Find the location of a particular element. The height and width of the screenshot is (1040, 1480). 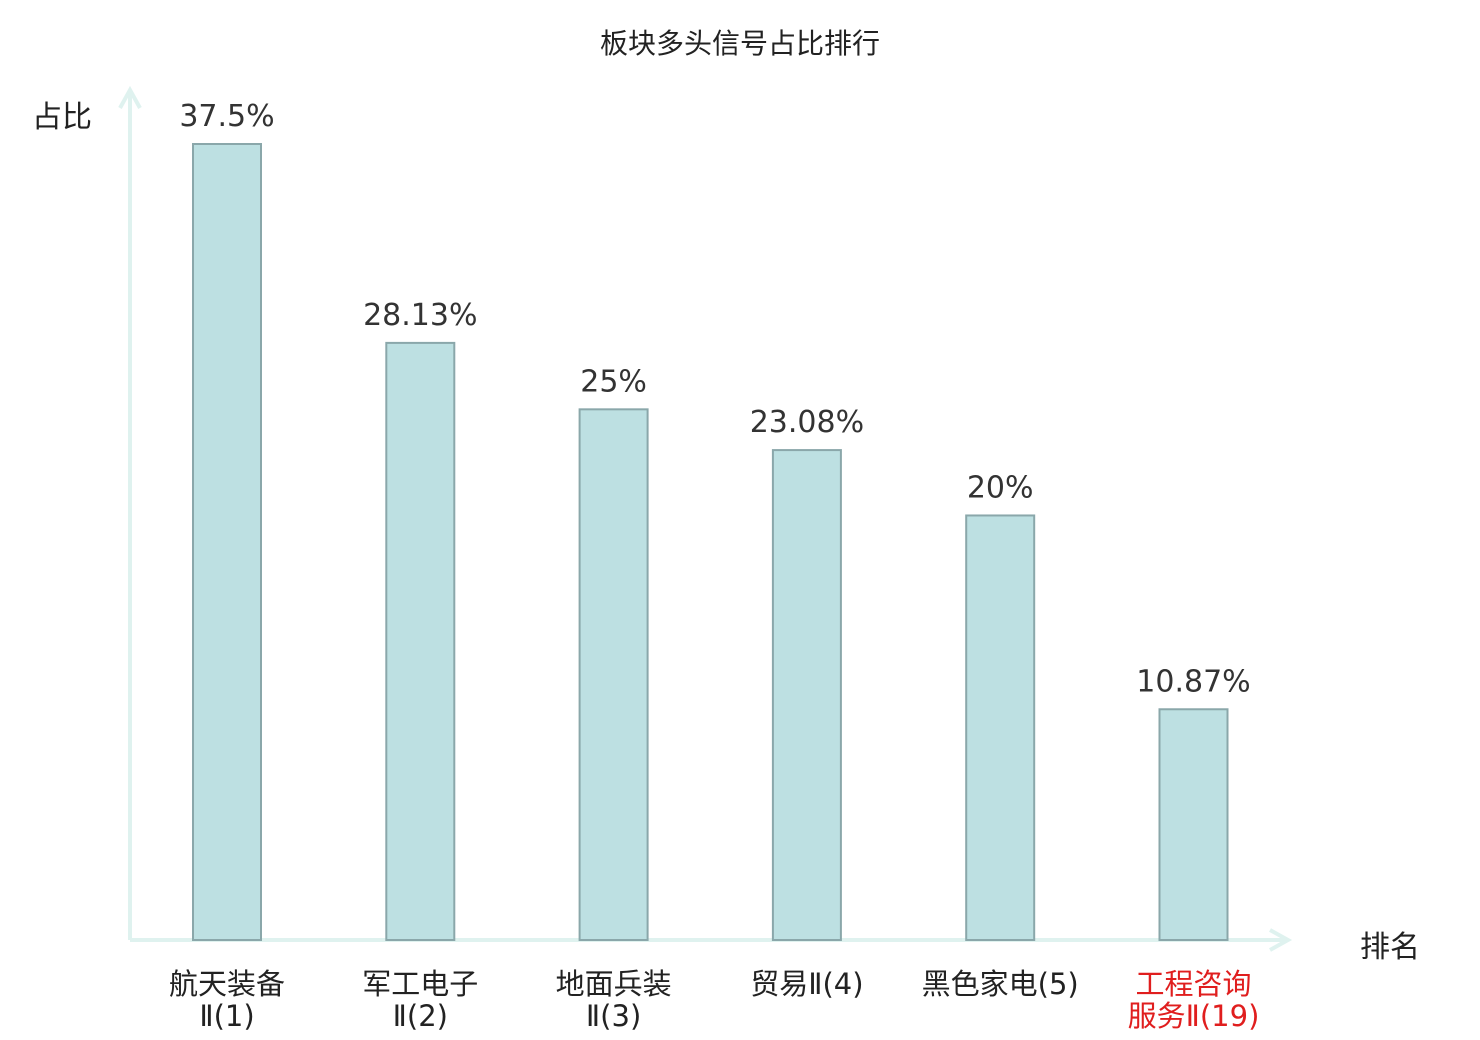

x-axis-label: 排名 is located at coordinates (1390, 947).